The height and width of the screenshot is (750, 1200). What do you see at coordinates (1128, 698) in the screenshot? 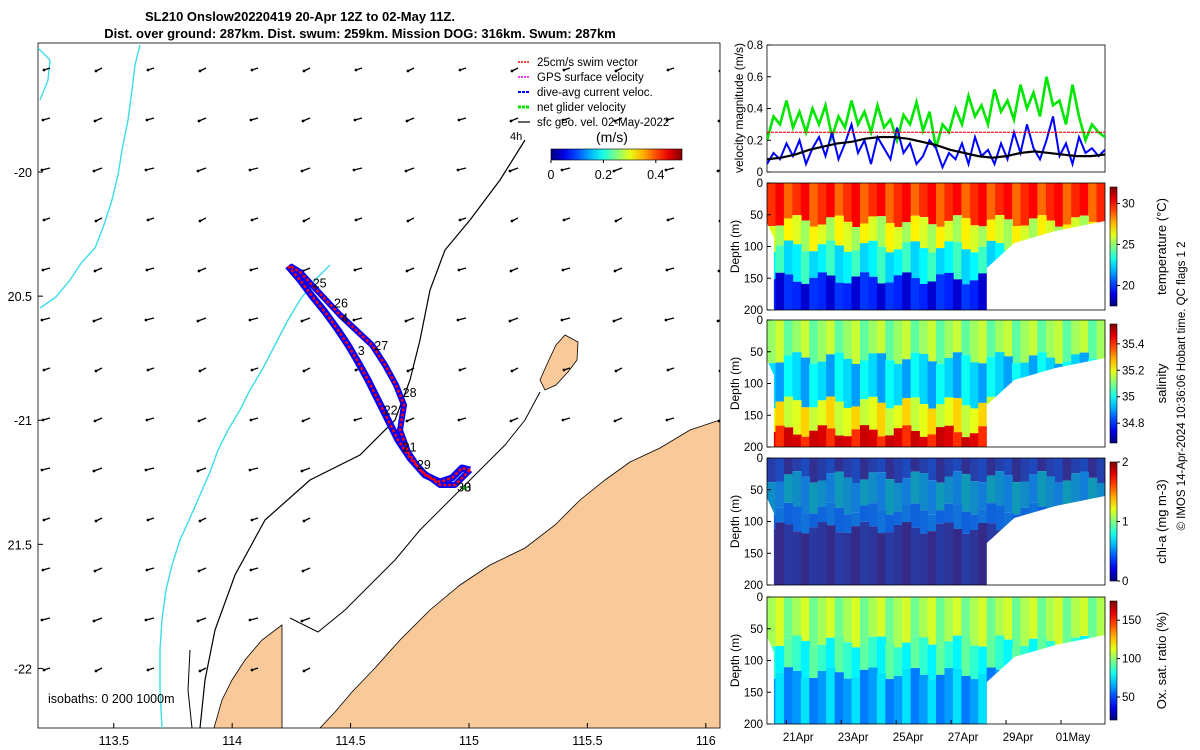
I see `section-colorbar-label: 50` at bounding box center [1128, 698].